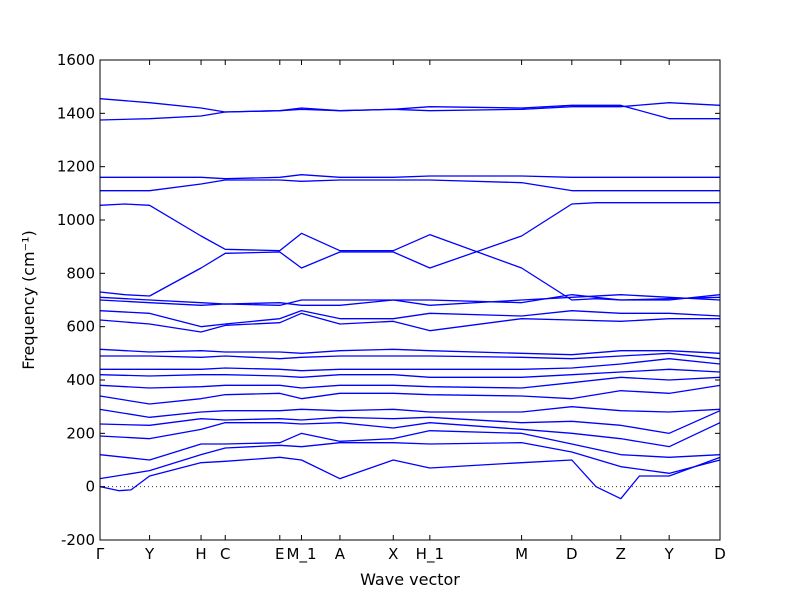 The width and height of the screenshot is (800, 600). What do you see at coordinates (302, 554) in the screenshot?
I see `x-tick-label: M_1` at bounding box center [302, 554].